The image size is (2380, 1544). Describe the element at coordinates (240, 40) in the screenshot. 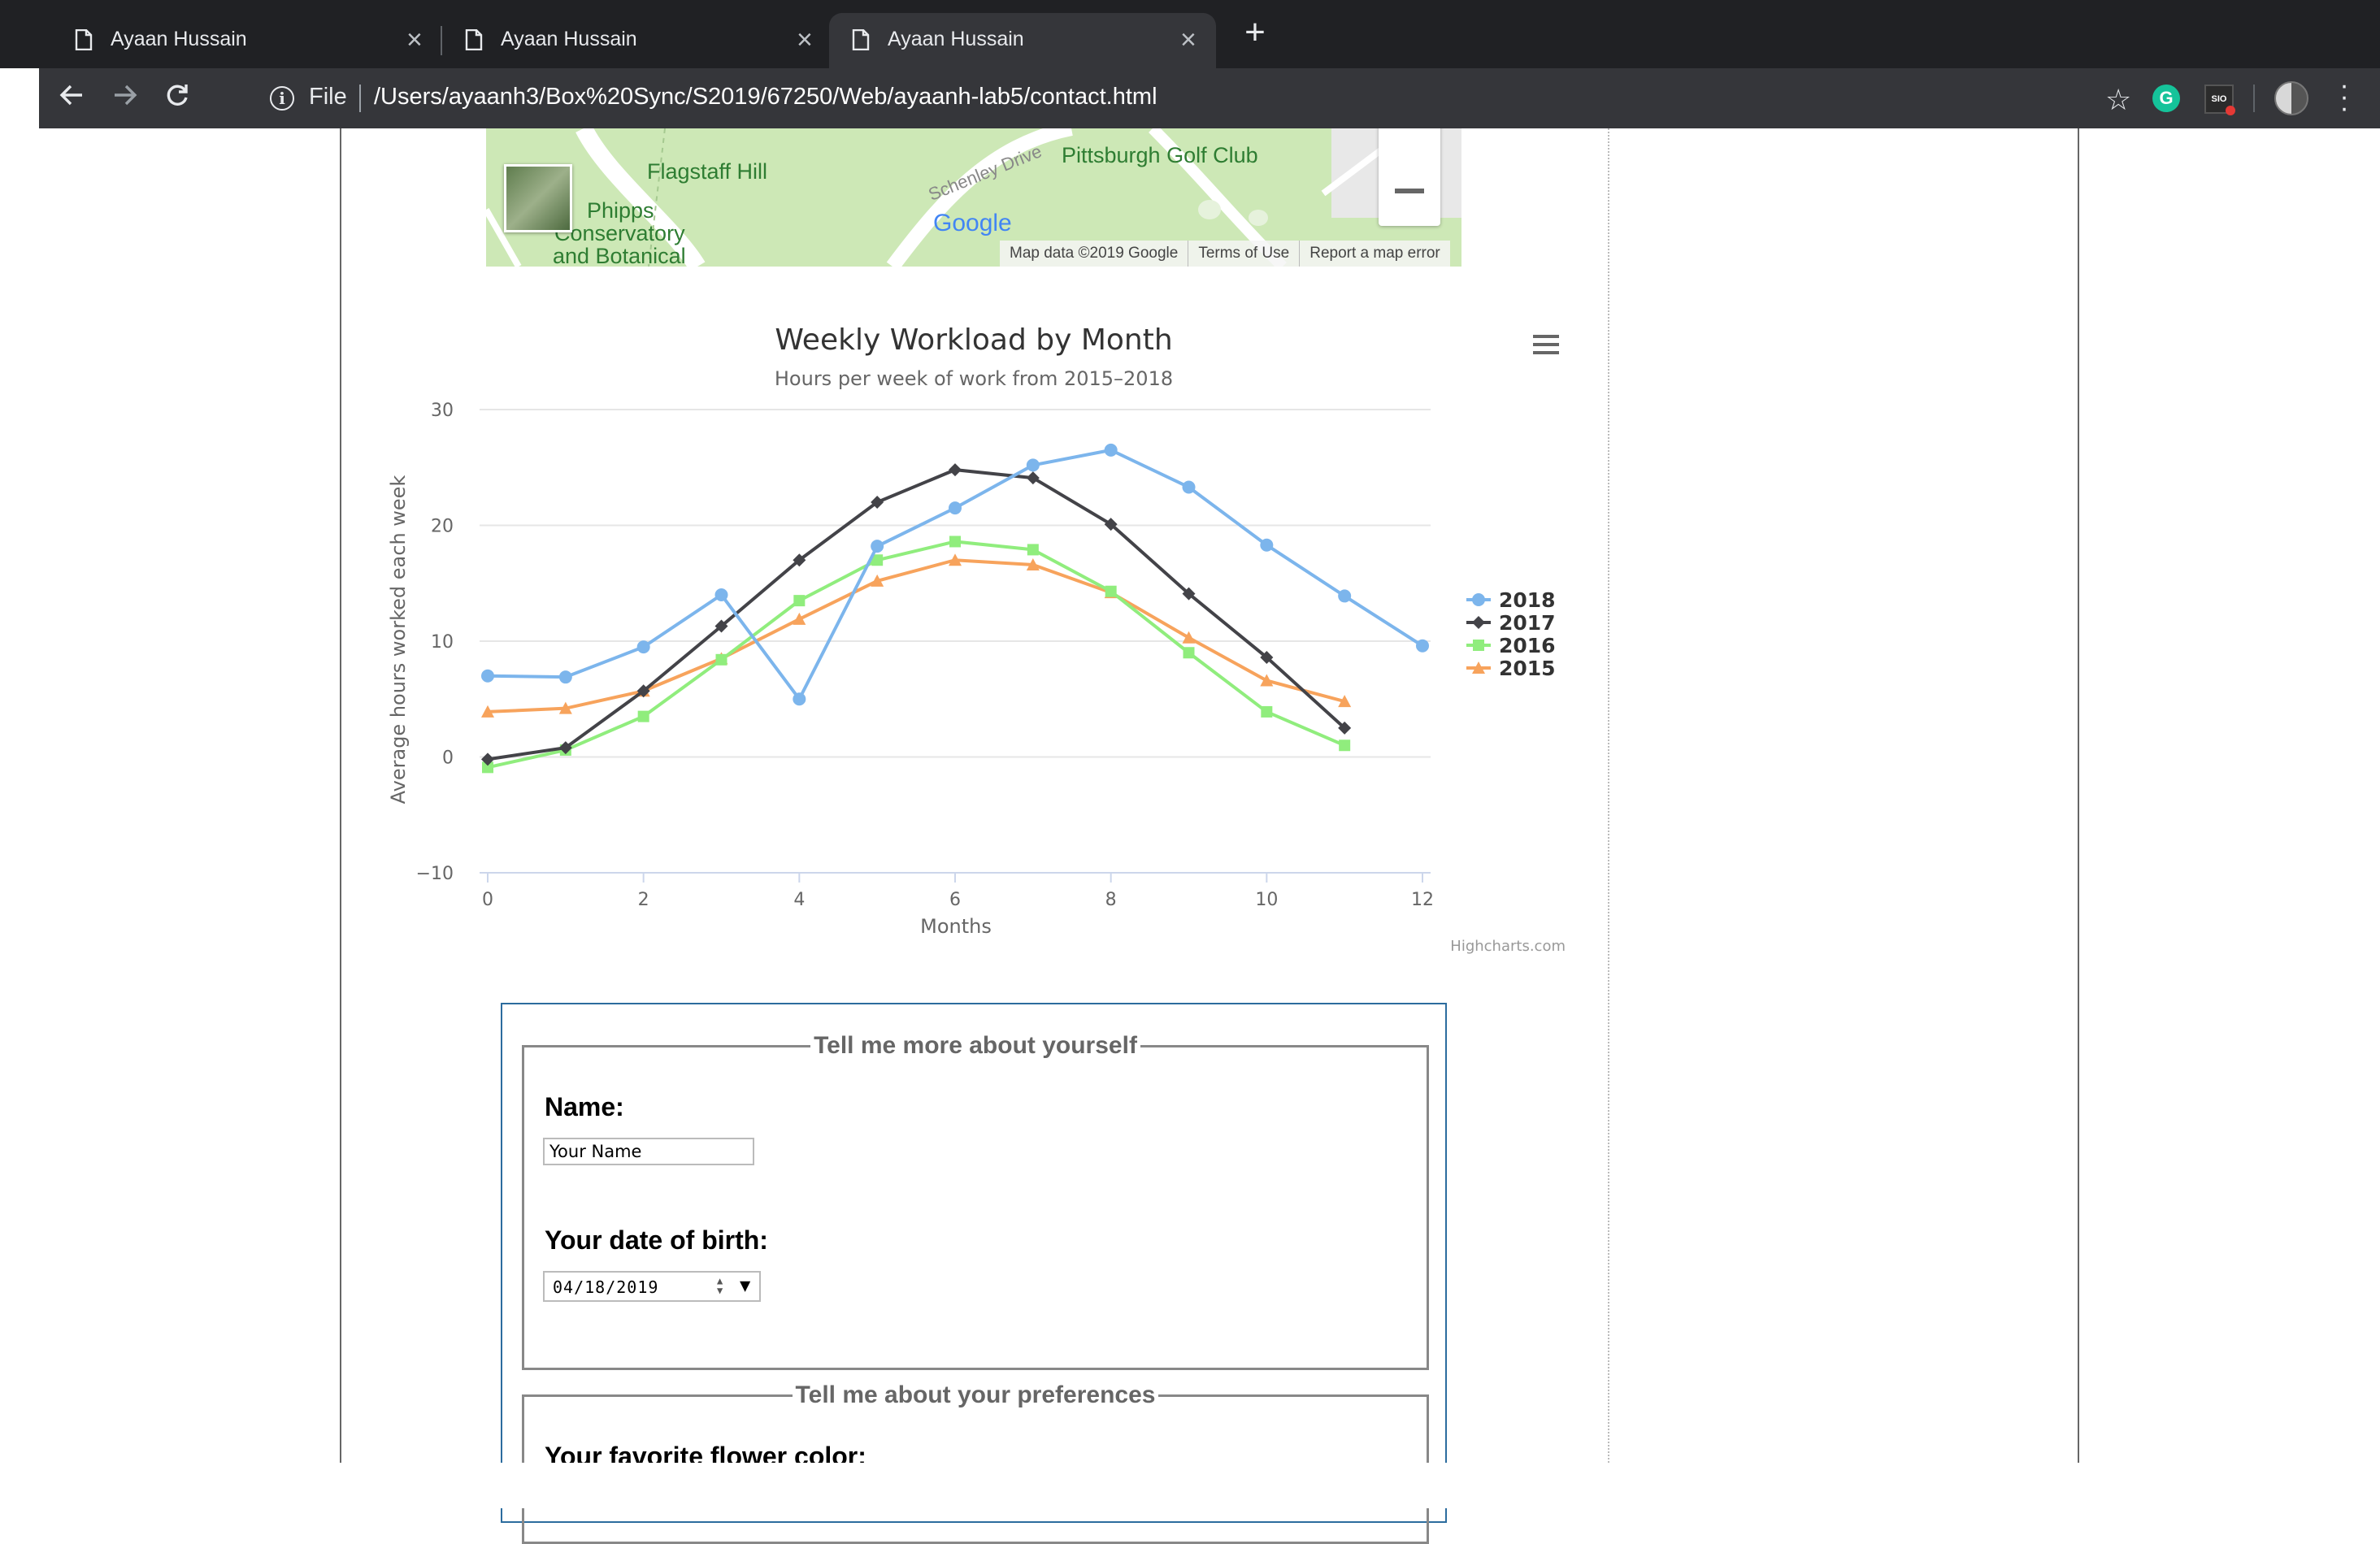

I see `tab-1: Ayaan Hussain ×` at that location.